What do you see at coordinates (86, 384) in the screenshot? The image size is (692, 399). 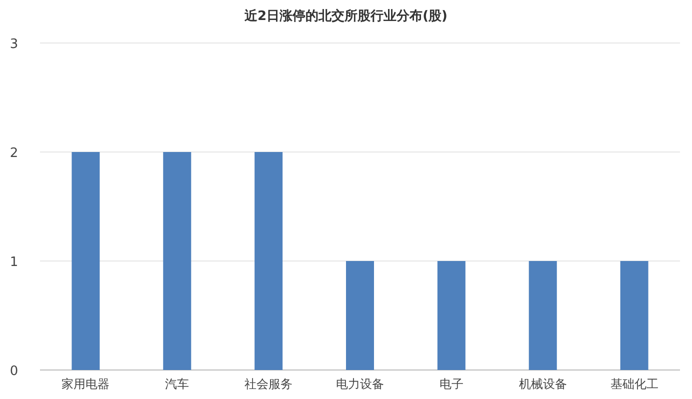 I see `x-tick-label: 家用电器` at bounding box center [86, 384].